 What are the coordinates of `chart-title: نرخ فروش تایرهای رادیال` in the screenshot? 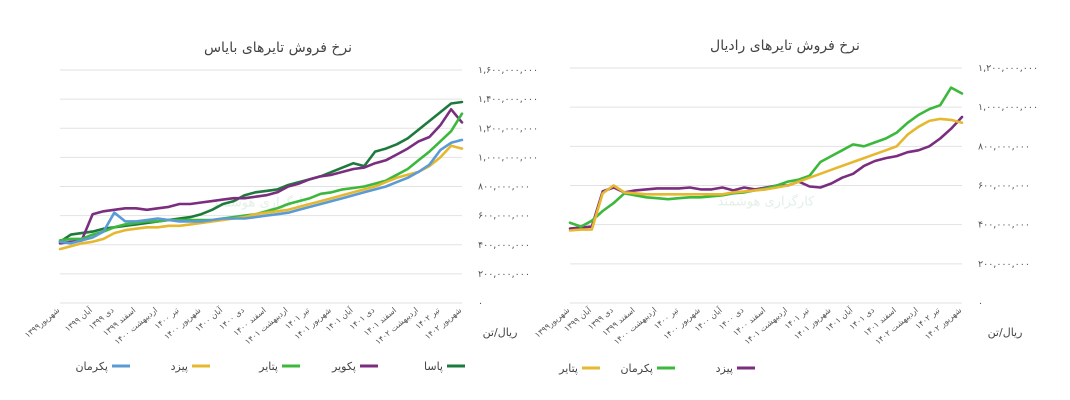 It's located at (785, 46).